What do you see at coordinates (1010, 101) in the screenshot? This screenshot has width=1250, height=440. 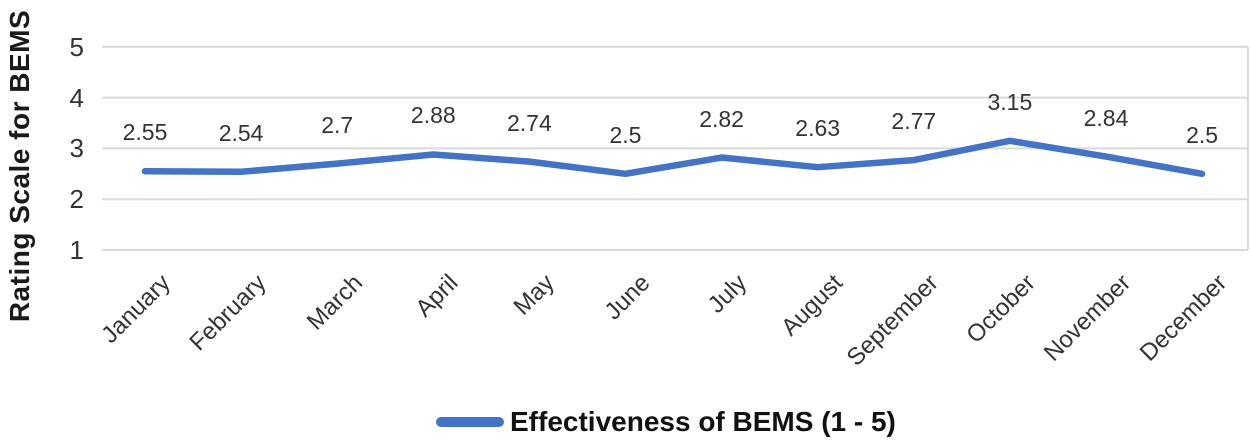 I see `data-label: 3.15` at bounding box center [1010, 101].